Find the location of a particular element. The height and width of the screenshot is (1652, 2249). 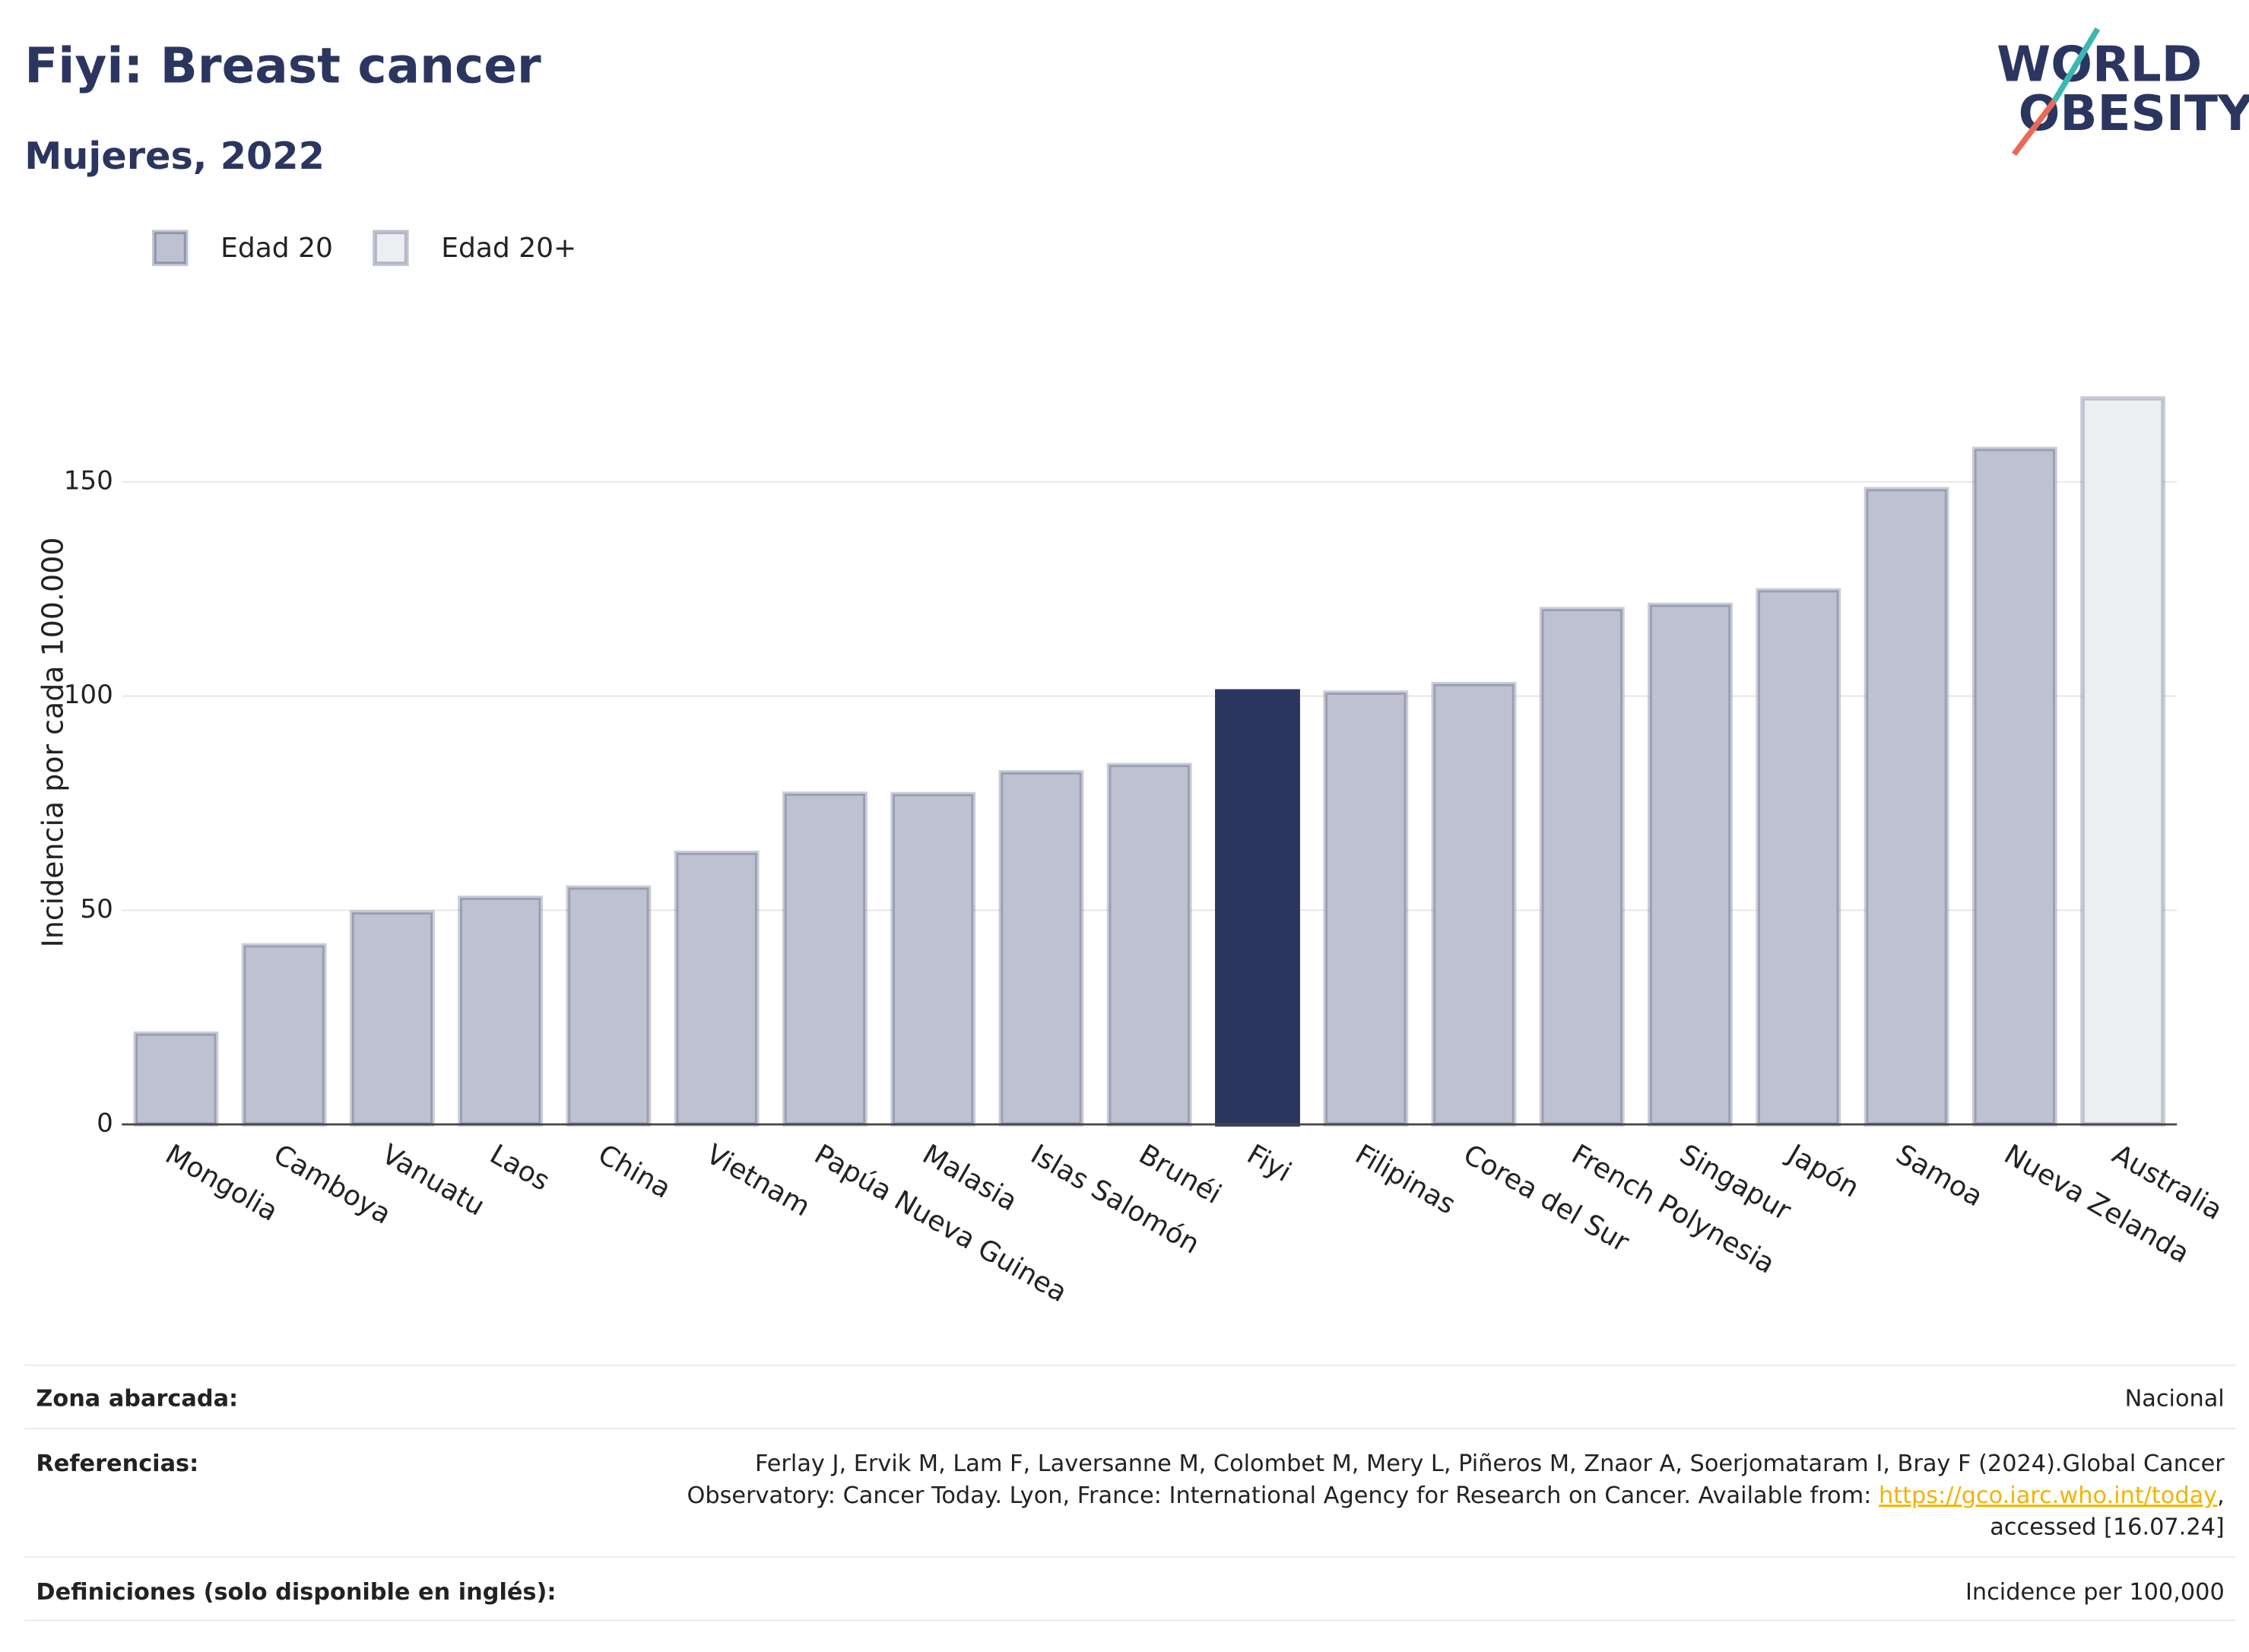

x-tick-label: Vanuatu is located at coordinates (433, 1180).